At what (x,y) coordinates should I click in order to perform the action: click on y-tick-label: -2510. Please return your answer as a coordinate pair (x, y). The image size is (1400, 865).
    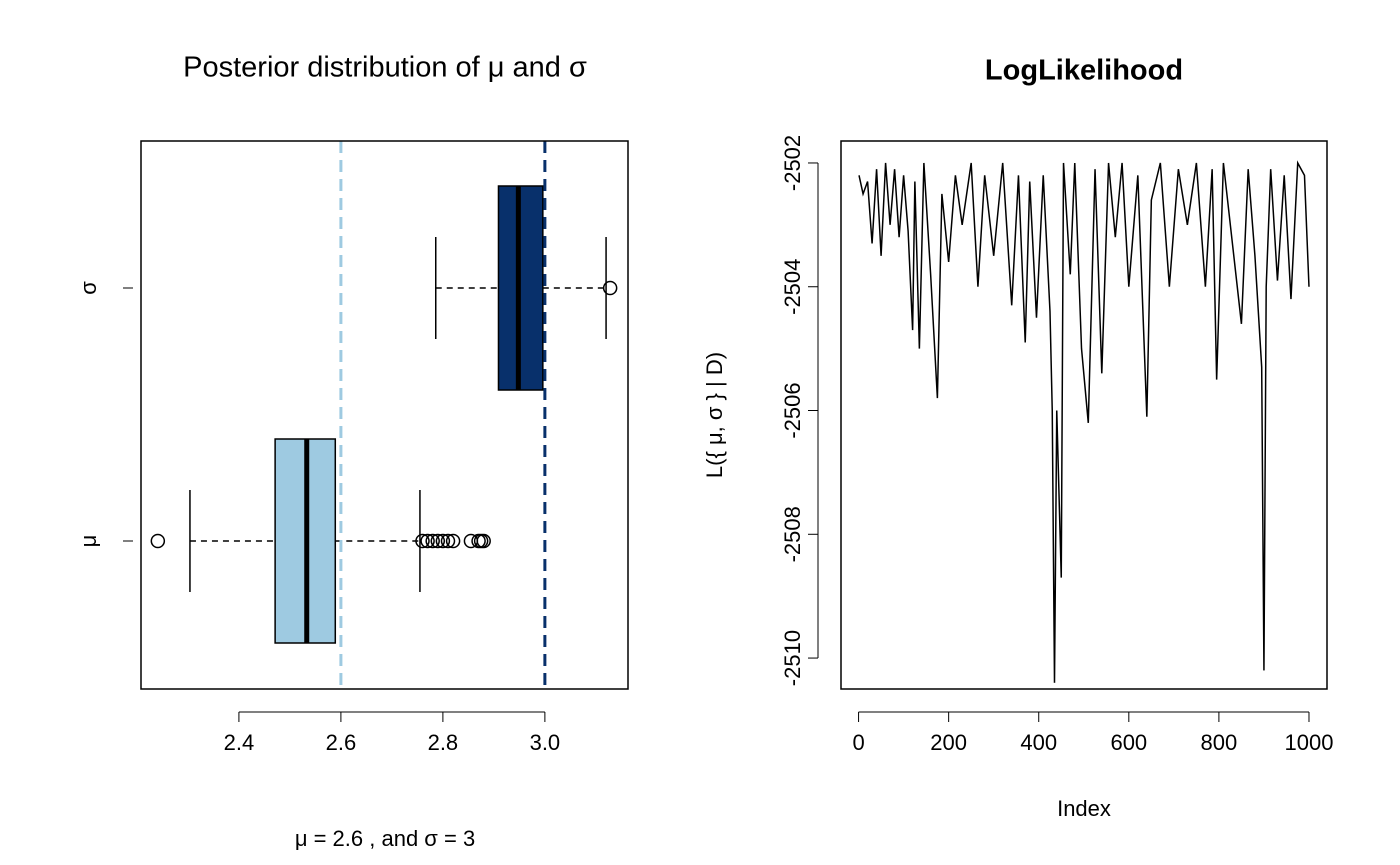
    Looking at the image, I should click on (792, 658).